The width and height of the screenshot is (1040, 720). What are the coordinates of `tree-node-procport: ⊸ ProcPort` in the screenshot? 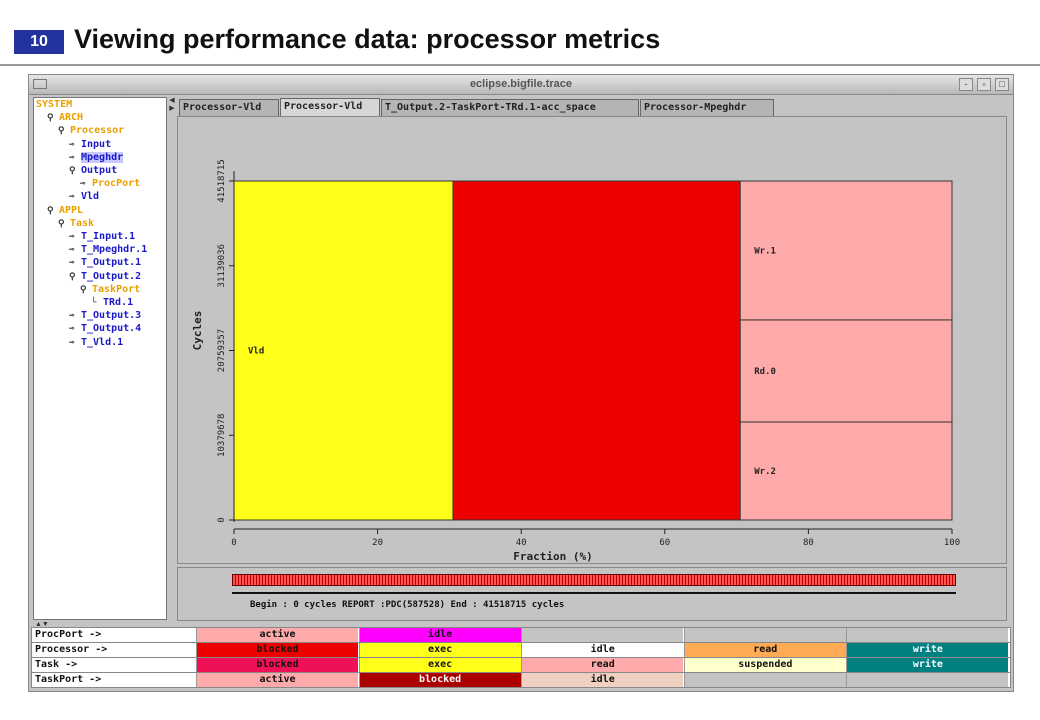 It's located at (110, 184).